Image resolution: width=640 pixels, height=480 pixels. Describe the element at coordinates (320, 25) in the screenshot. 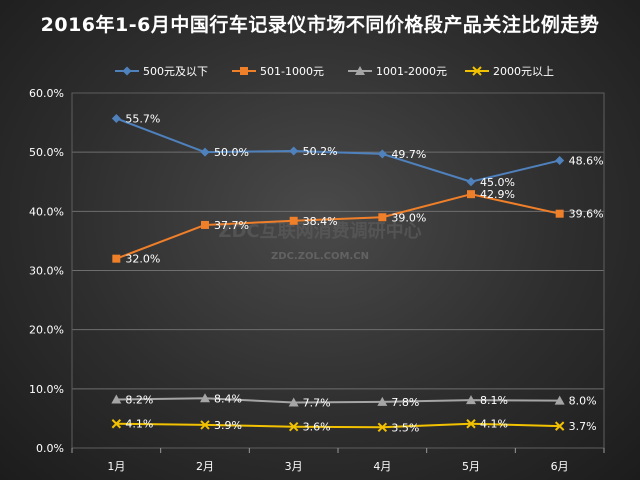

I see `chart-title: 2016年1-6月中国行车记录仪市场不同价格段产品关注比例走势` at that location.